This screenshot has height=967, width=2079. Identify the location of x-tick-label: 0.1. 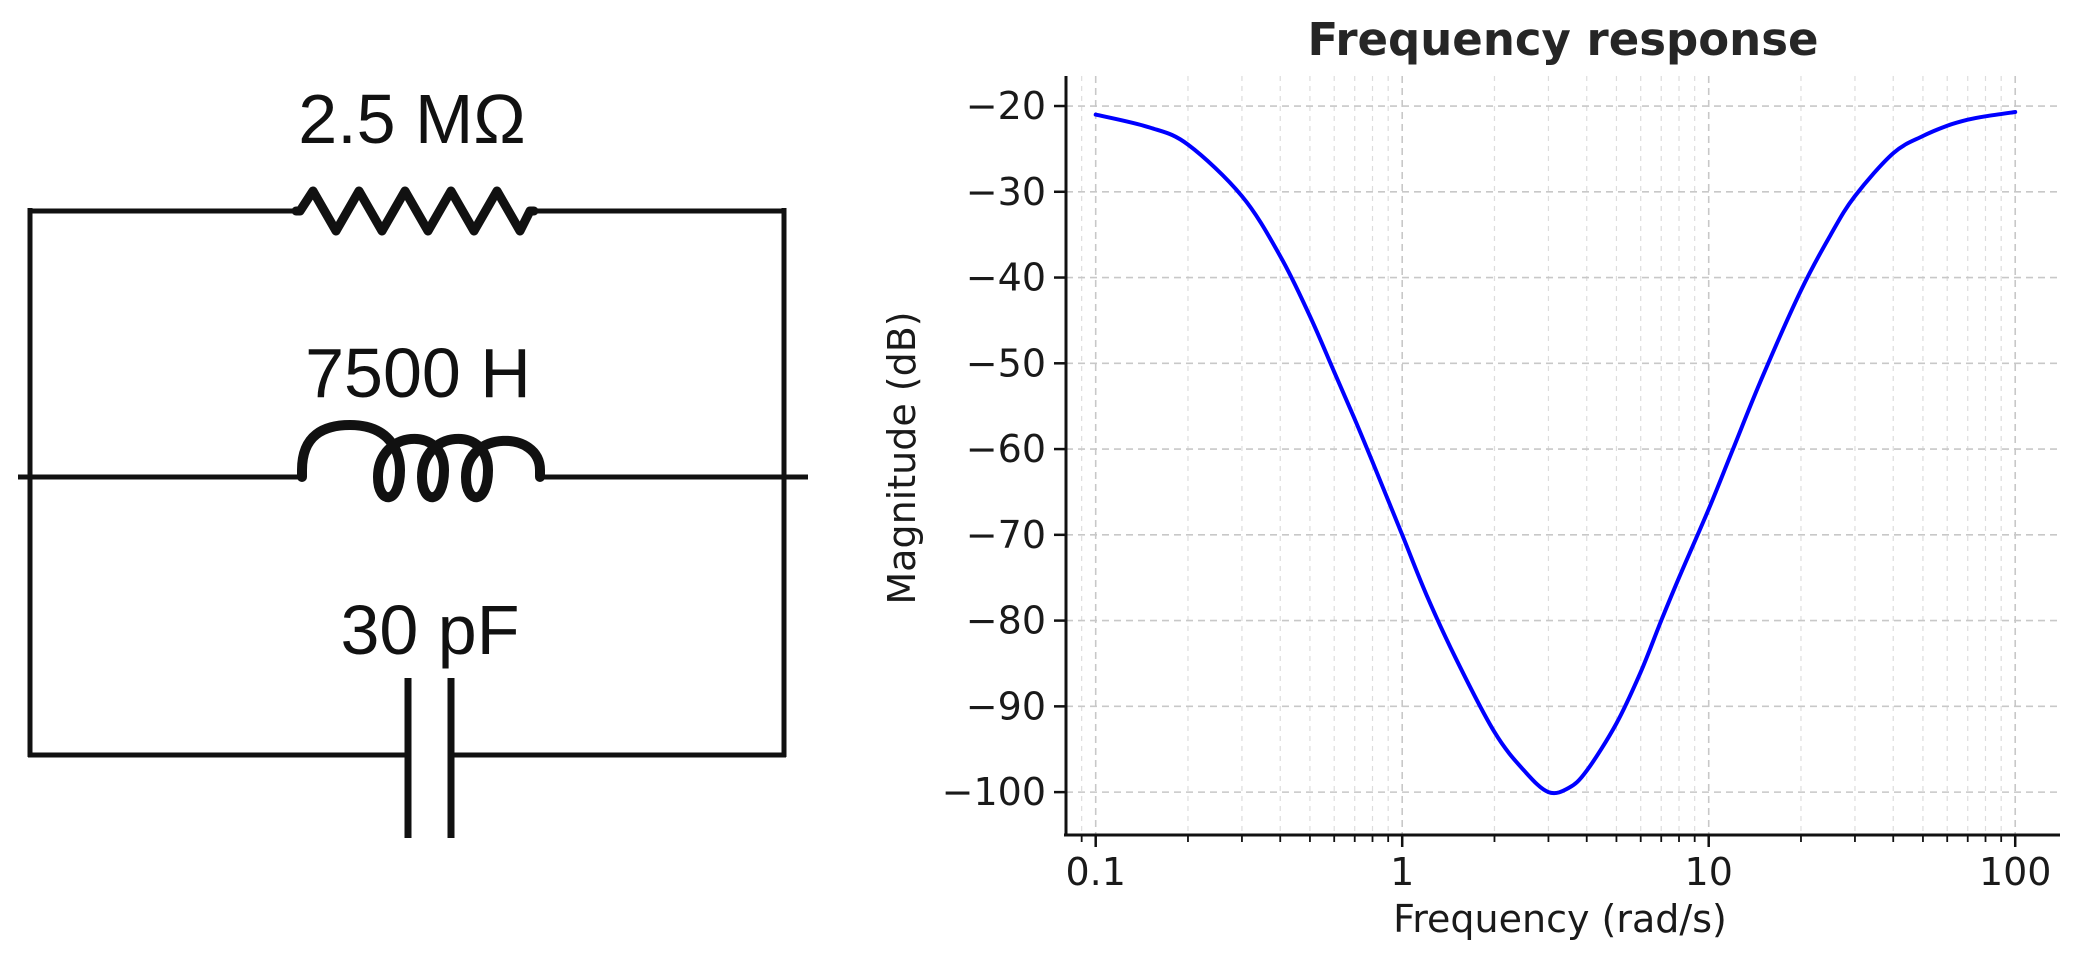
(1095, 872).